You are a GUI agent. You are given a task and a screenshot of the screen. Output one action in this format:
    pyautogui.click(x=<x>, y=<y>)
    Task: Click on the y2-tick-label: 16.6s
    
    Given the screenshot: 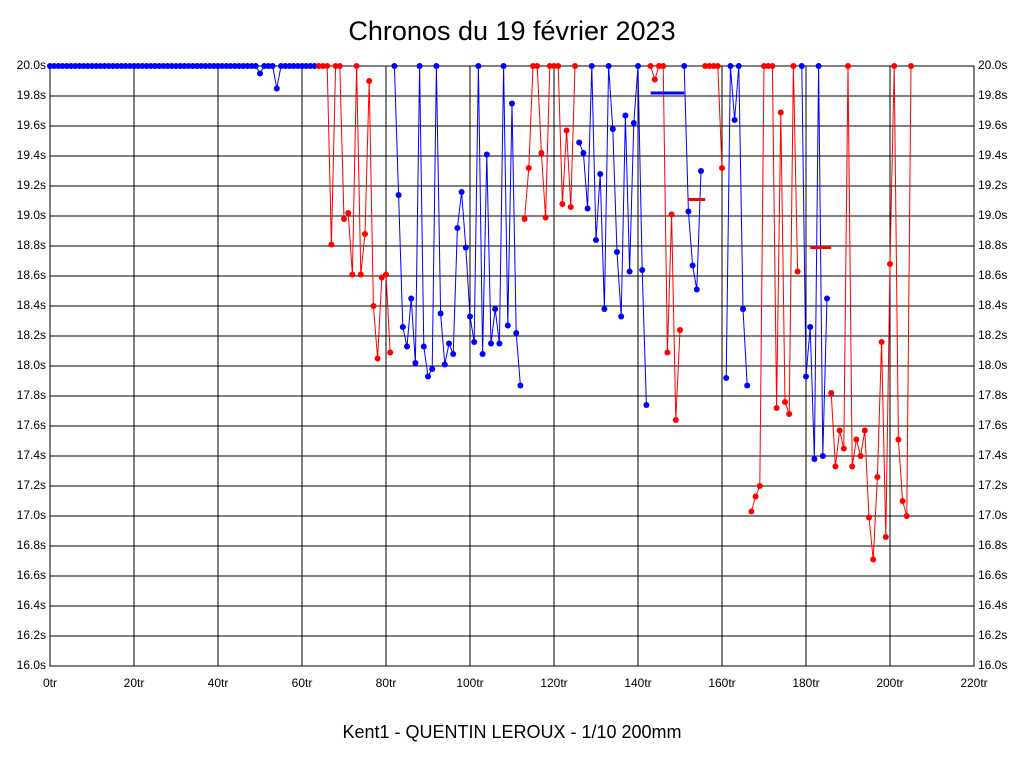 What is the action you would take?
    pyautogui.click(x=992, y=575)
    